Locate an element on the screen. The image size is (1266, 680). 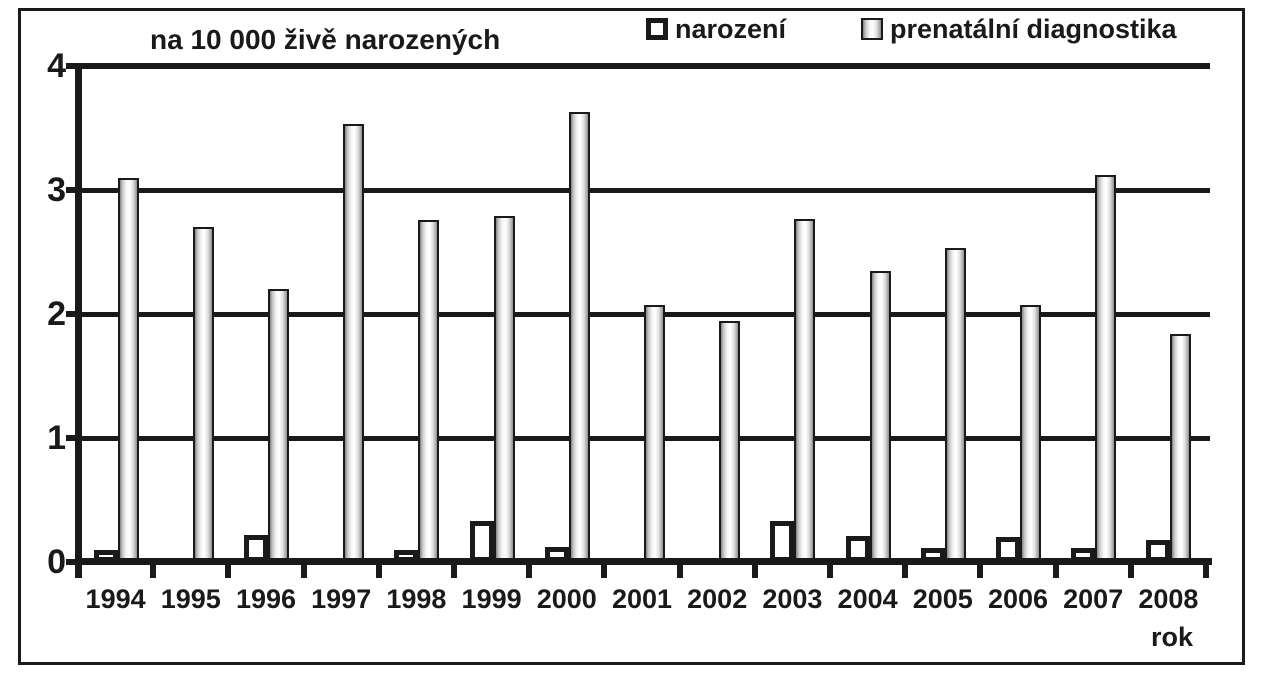
bar-prenatalni-2001 is located at coordinates (654, 433).